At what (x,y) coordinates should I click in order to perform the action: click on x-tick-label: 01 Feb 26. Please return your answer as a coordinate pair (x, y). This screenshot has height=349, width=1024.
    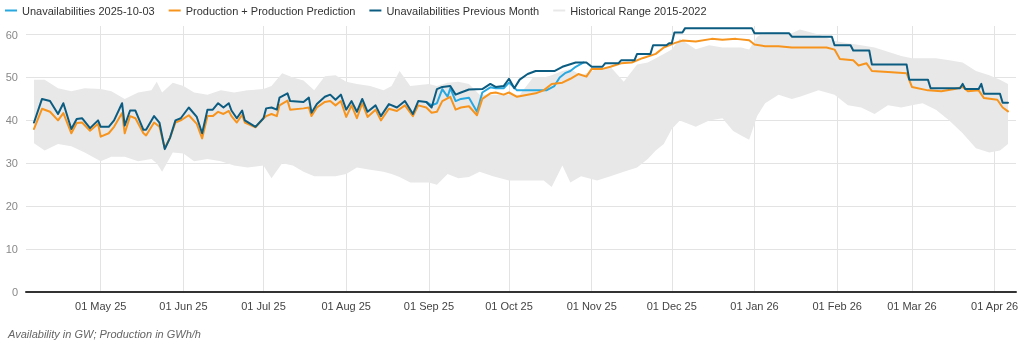
    Looking at the image, I should click on (837, 305).